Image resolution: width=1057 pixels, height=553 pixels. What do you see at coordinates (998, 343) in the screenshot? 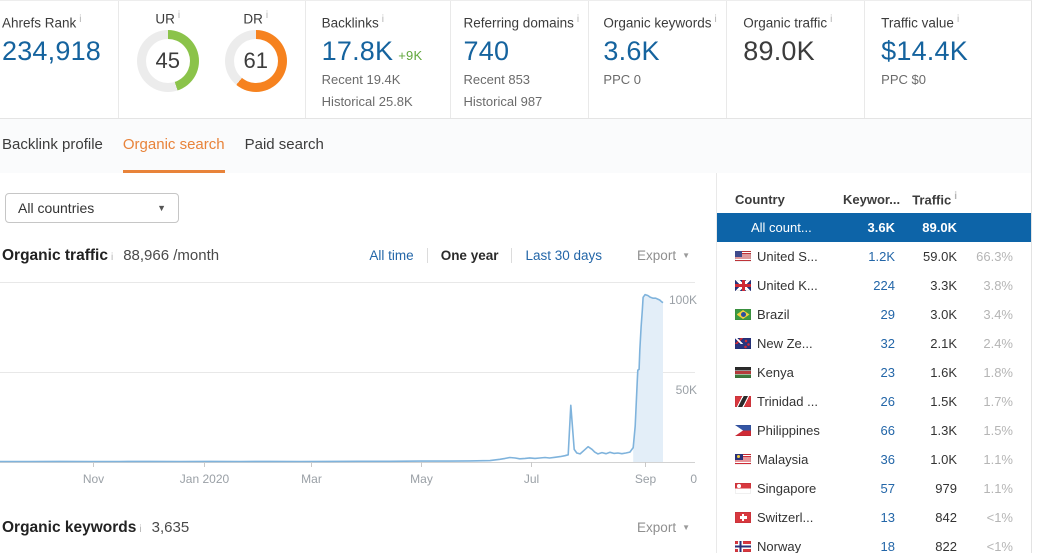
I see `country-share: 2.4%` at bounding box center [998, 343].